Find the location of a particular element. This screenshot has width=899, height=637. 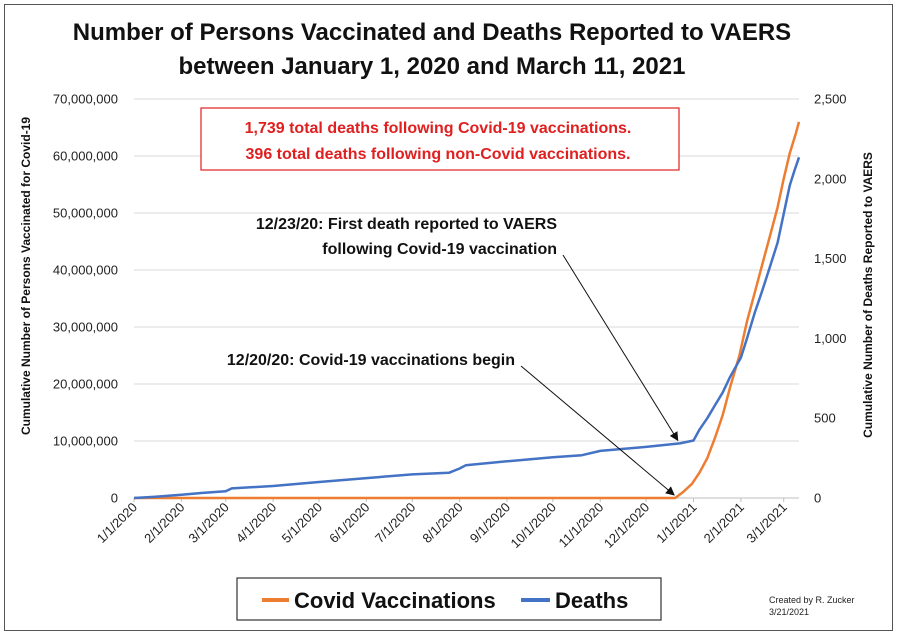

x-tick-label: 11/1/2020 is located at coordinates (581, 525).